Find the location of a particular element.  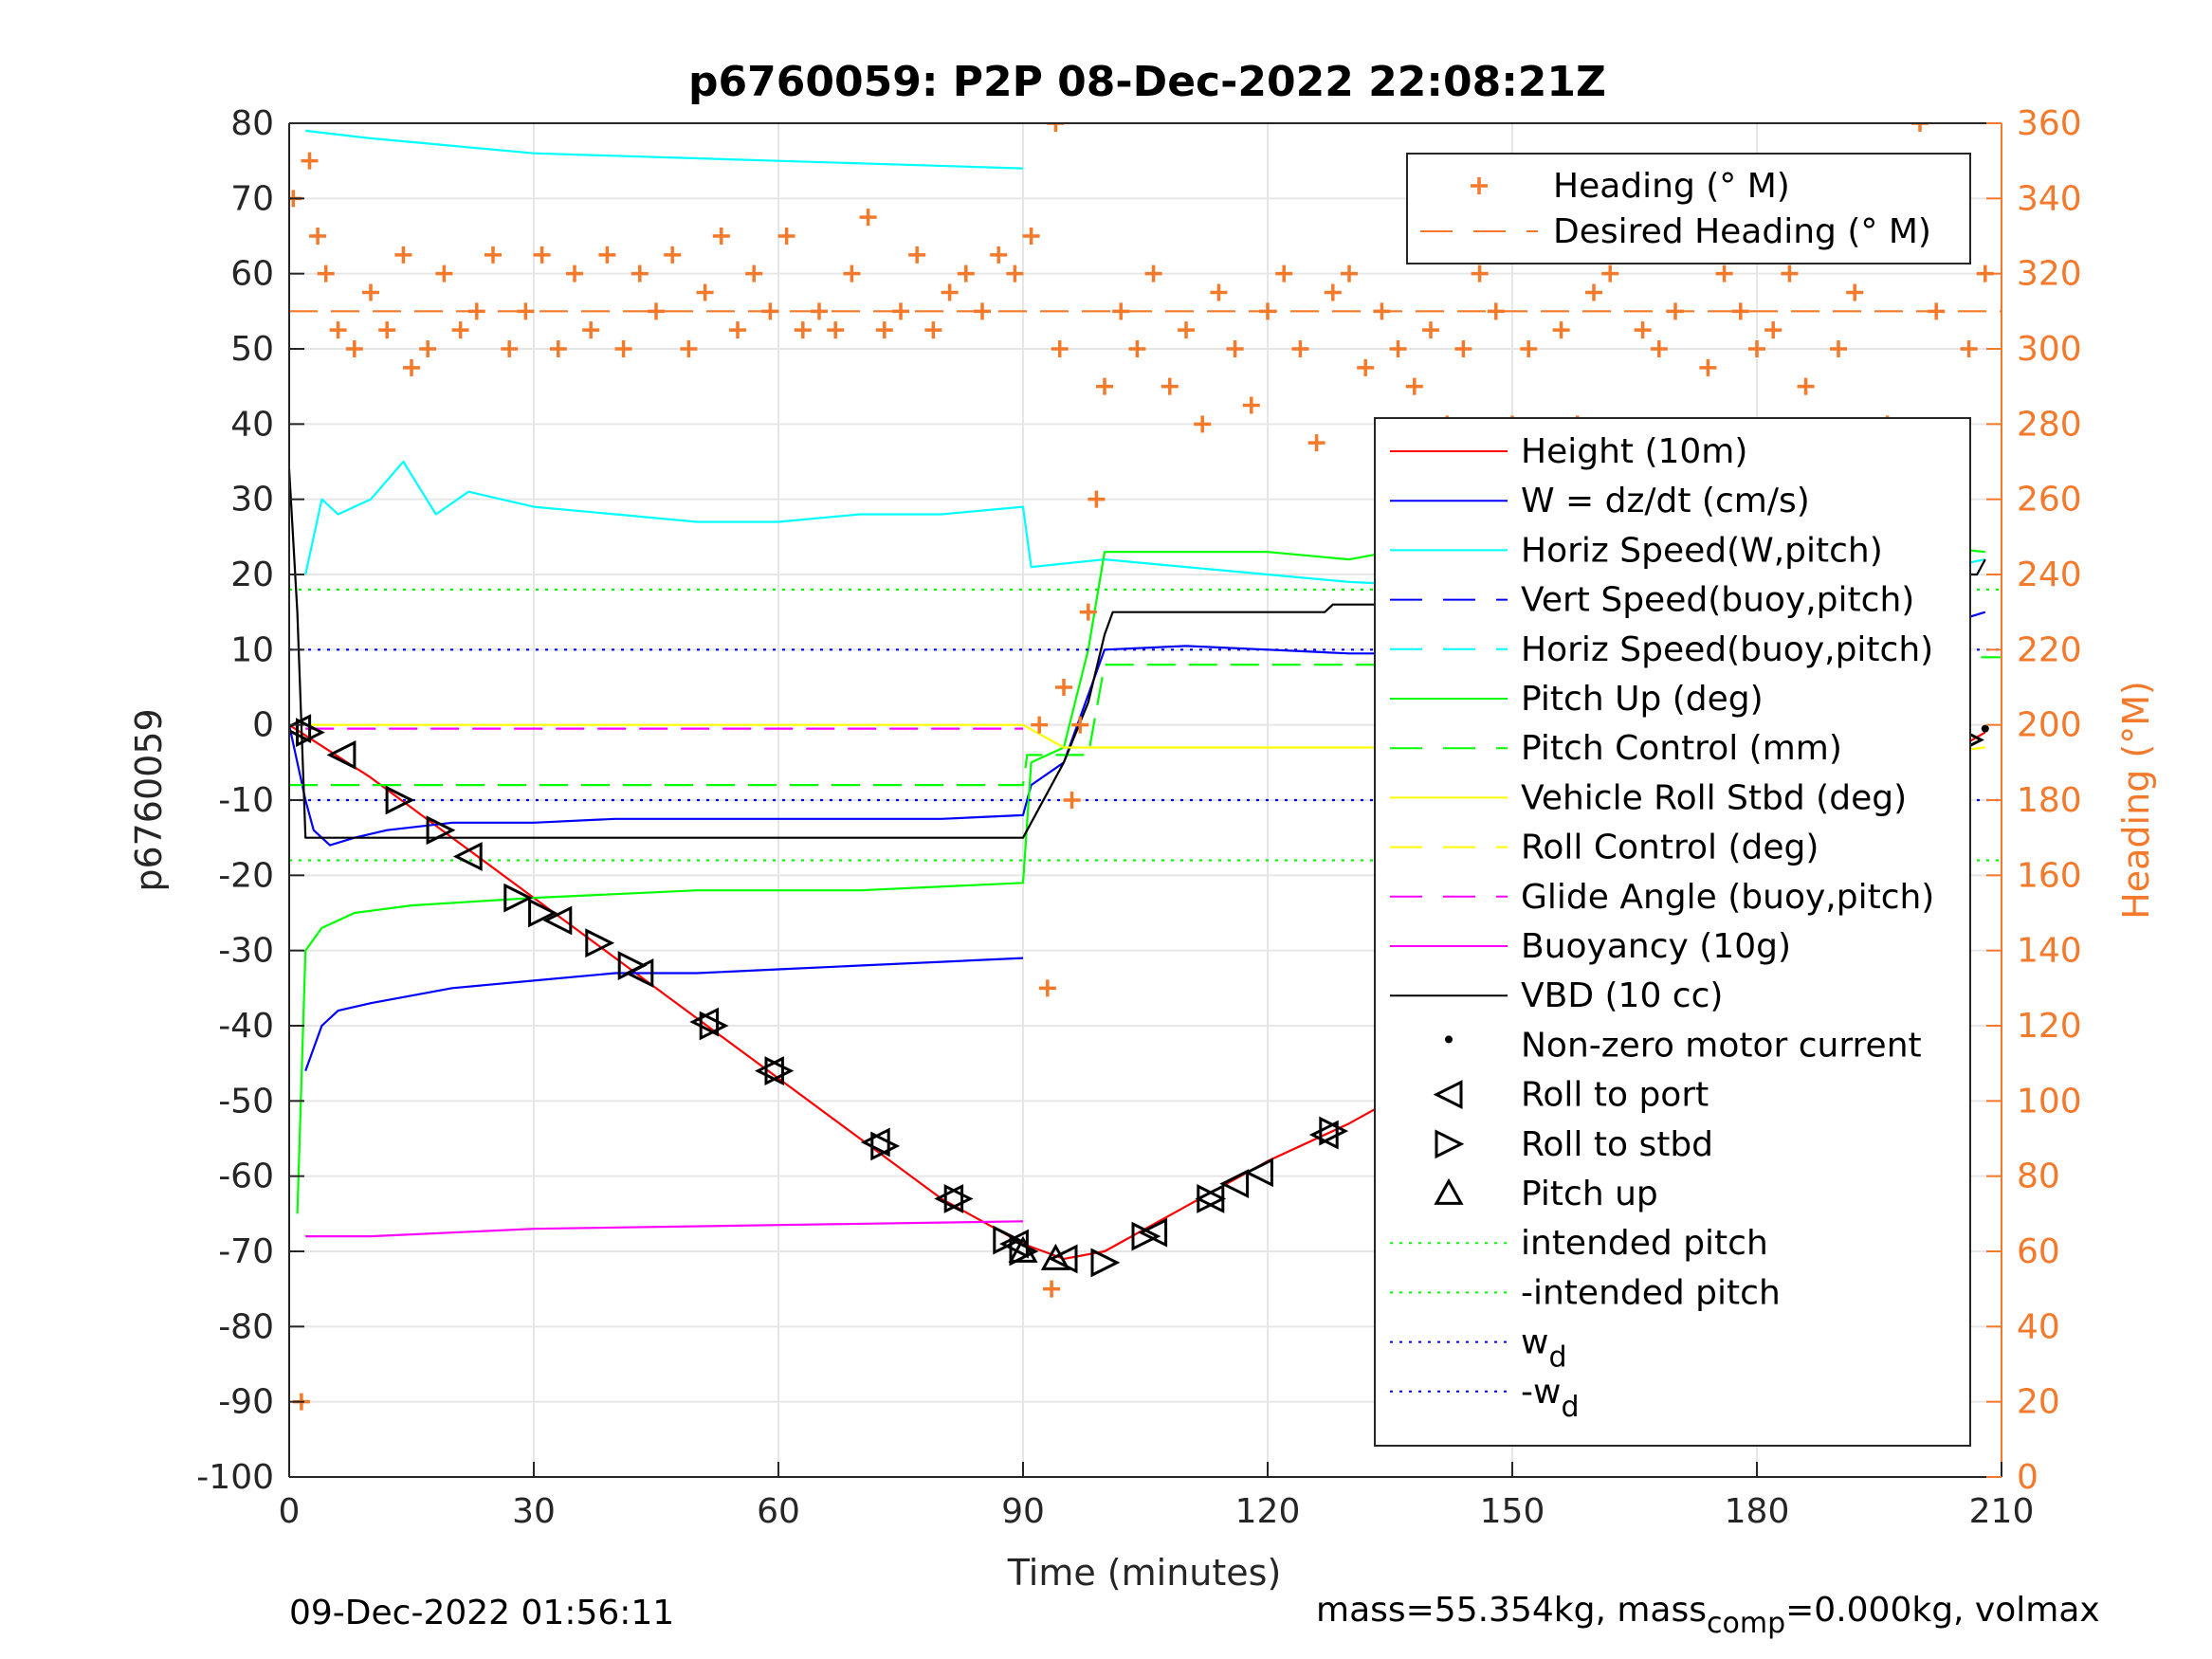

y-tick-label-right: 200 is located at coordinates (2049, 725).